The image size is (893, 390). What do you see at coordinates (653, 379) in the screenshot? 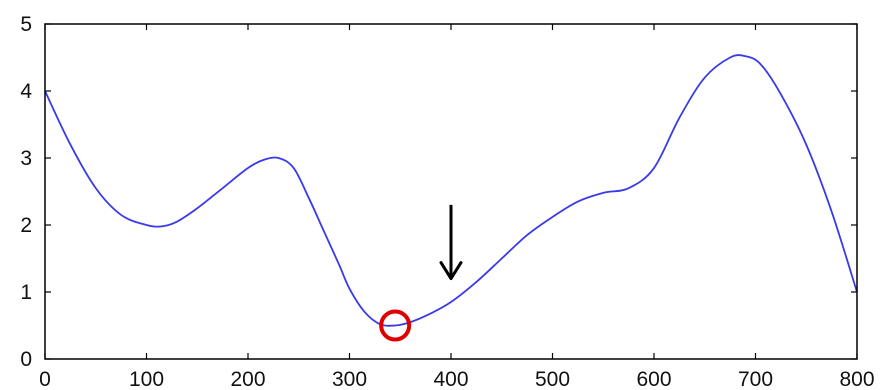
I see `x-tick-label: 600` at bounding box center [653, 379].